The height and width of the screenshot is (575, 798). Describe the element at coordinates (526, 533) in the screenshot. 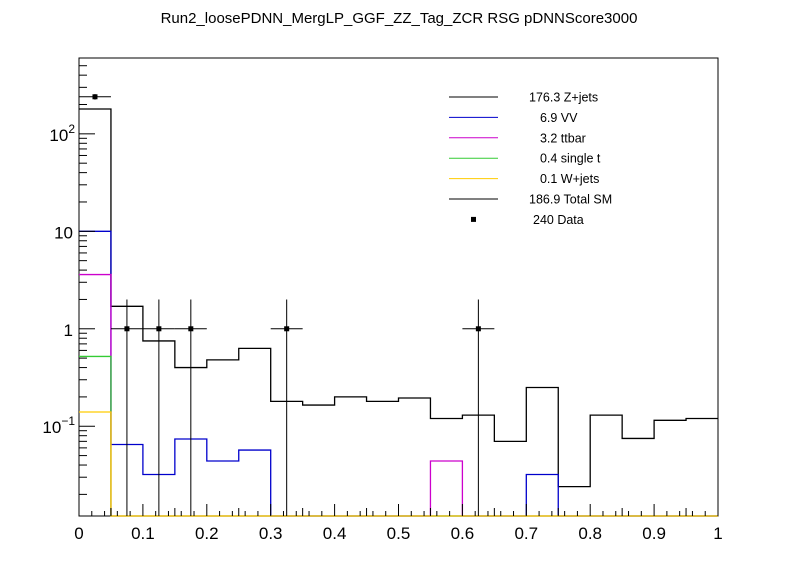

I see `x-tick-label: 0.7` at that location.